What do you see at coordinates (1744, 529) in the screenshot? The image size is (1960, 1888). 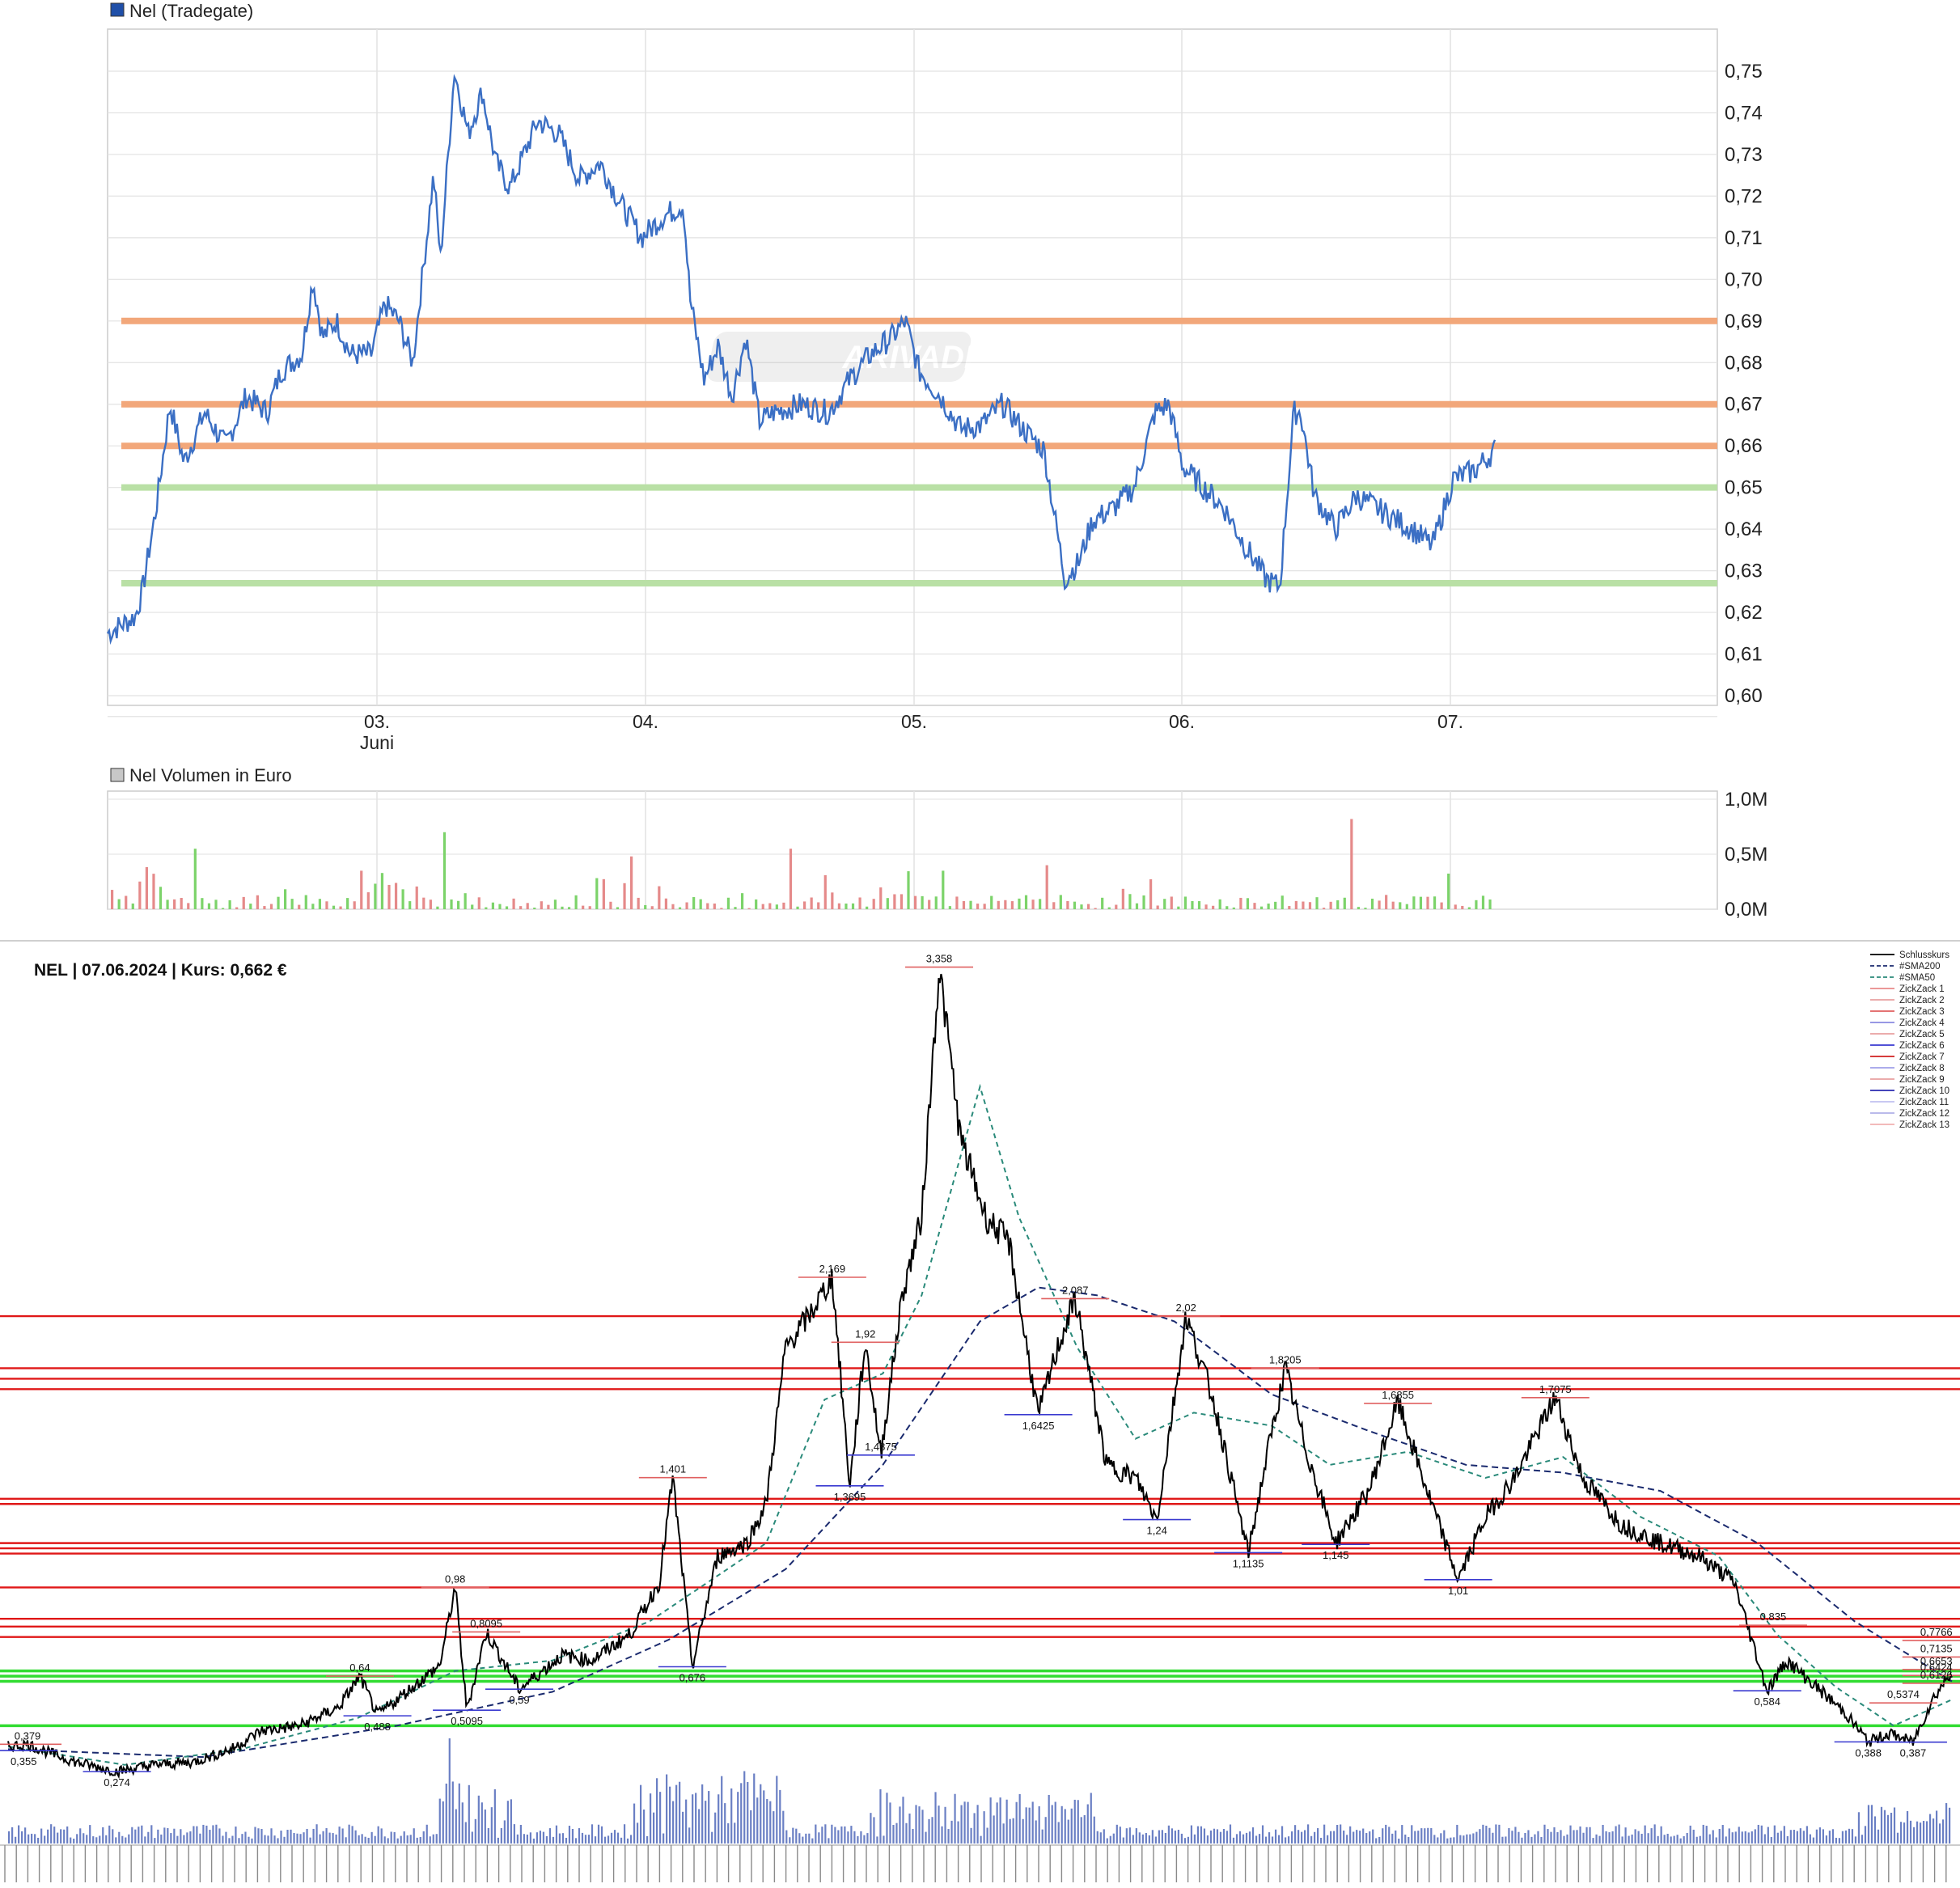 I see `price-y-tick: 0,64` at bounding box center [1744, 529].